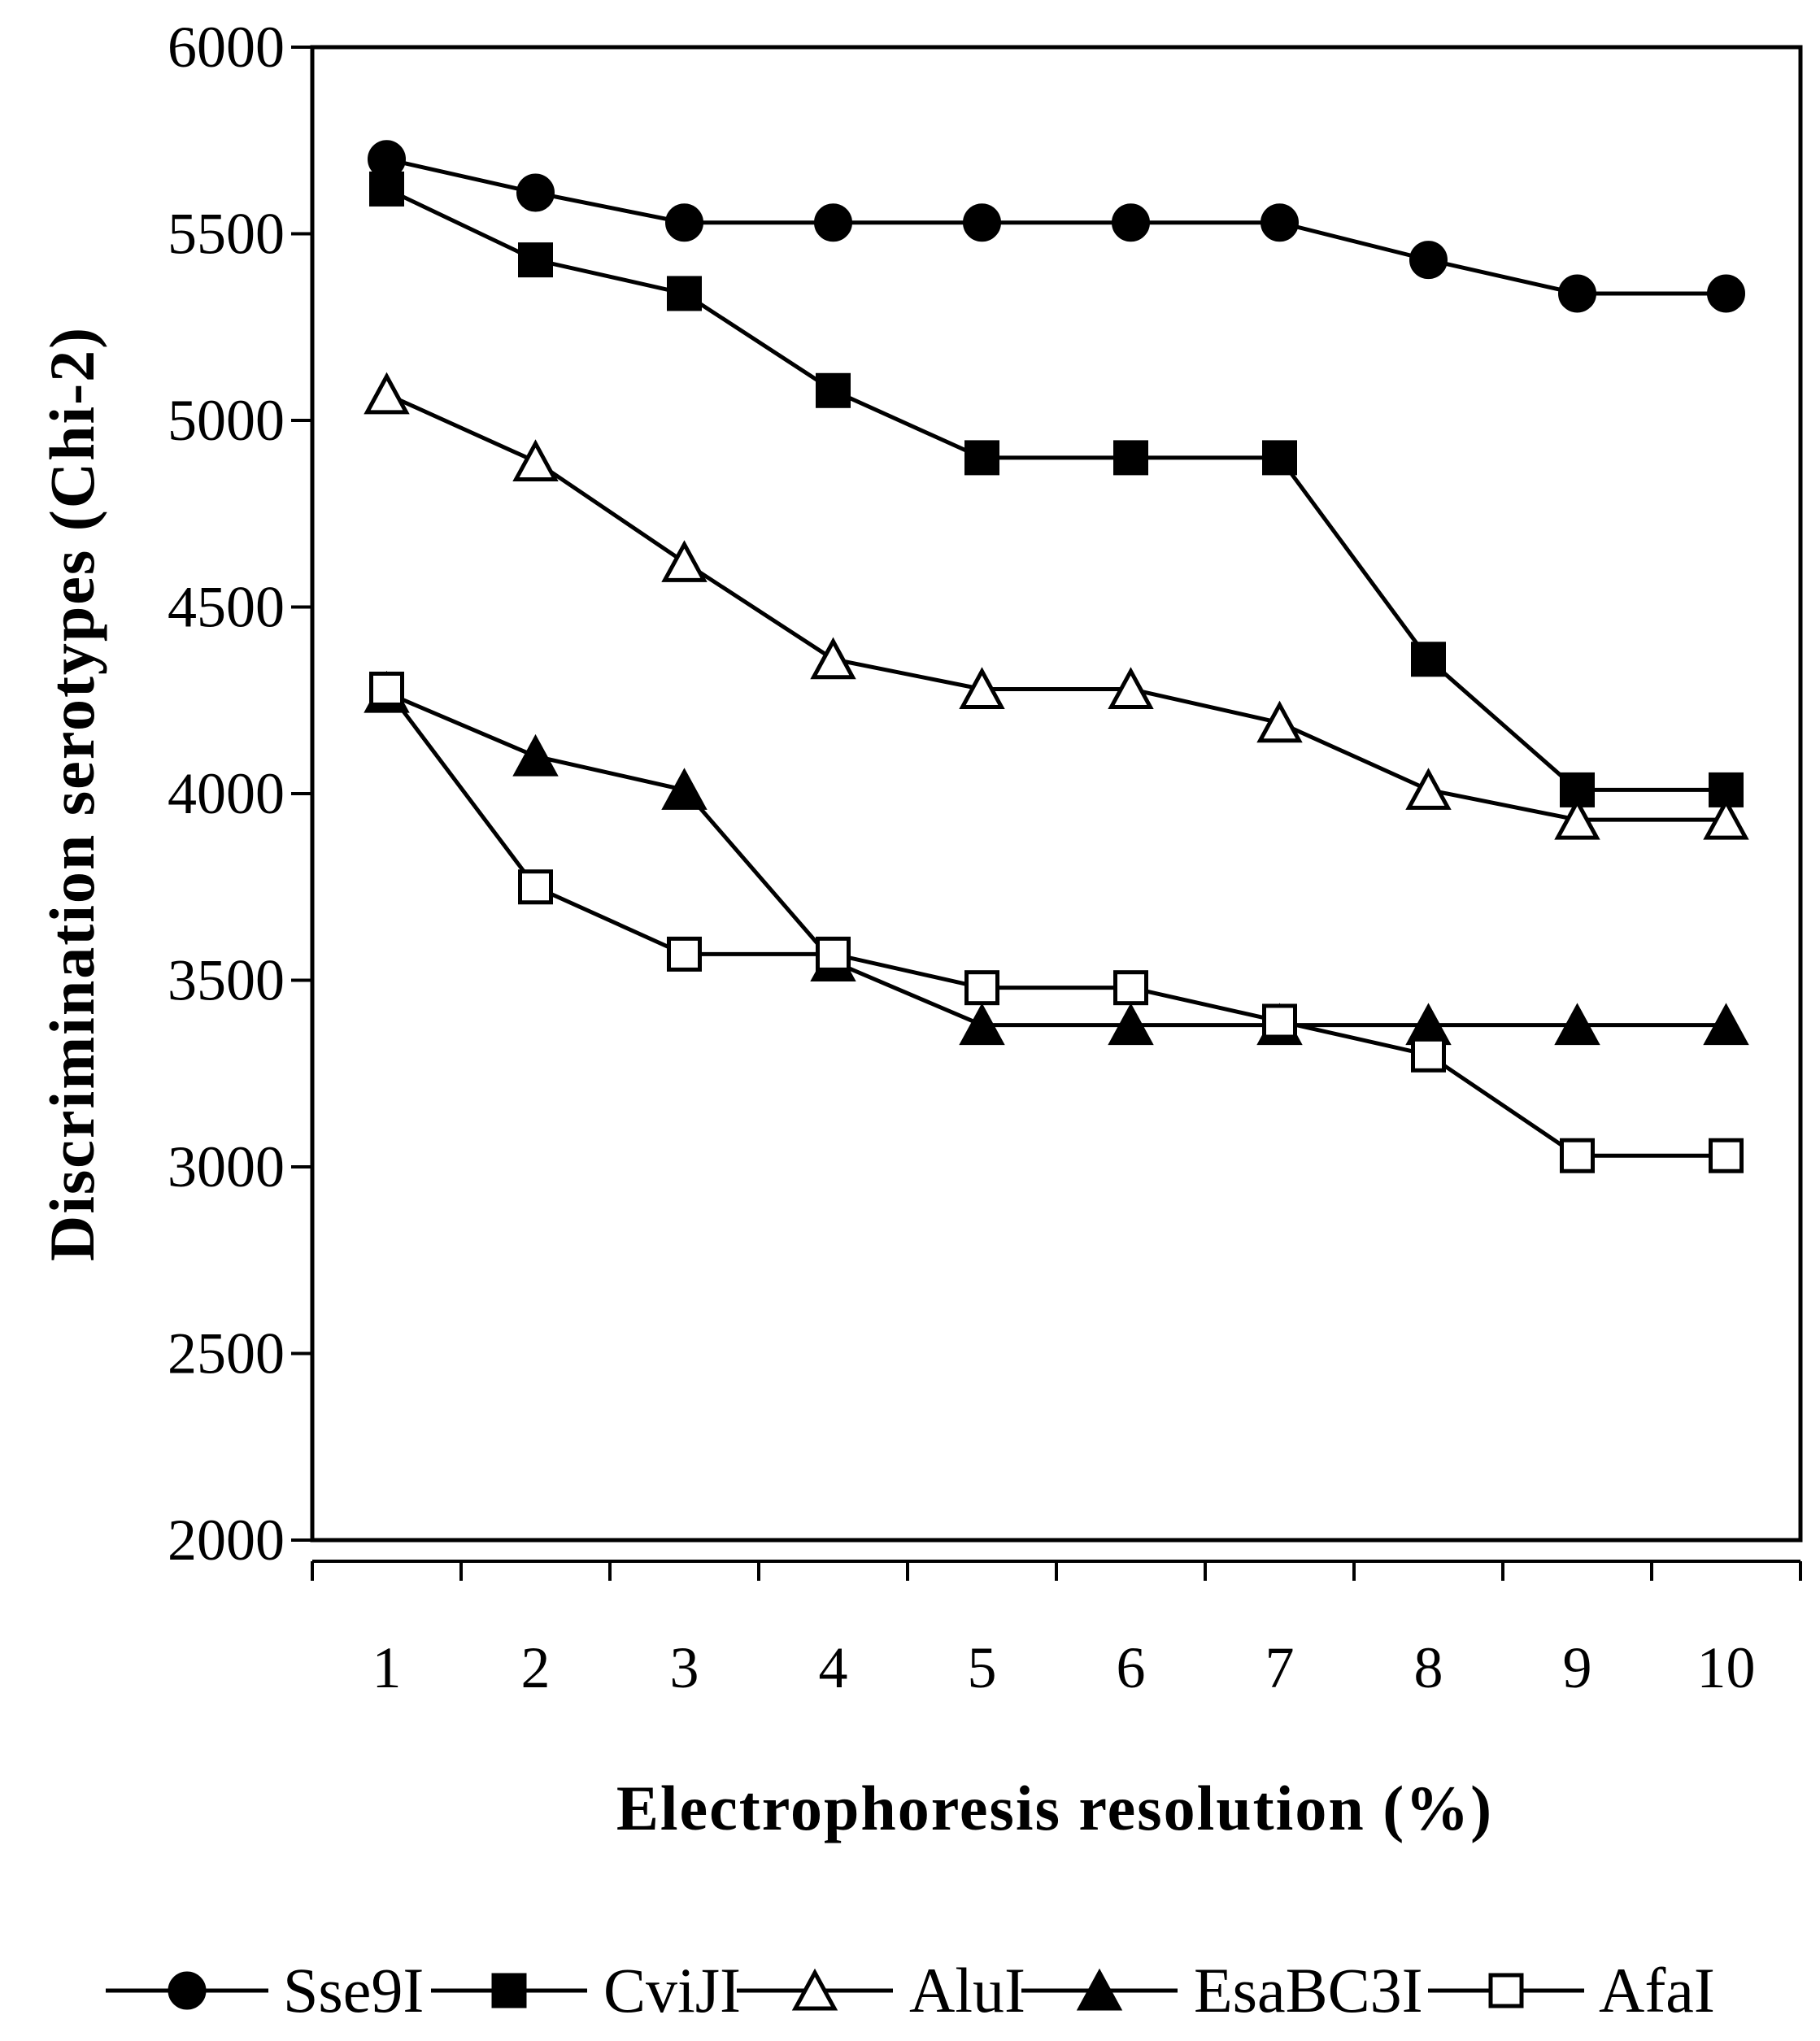 This screenshot has width=1820, height=2041. Describe the element at coordinates (536, 1667) in the screenshot. I see `x-tick-label: 2` at that location.